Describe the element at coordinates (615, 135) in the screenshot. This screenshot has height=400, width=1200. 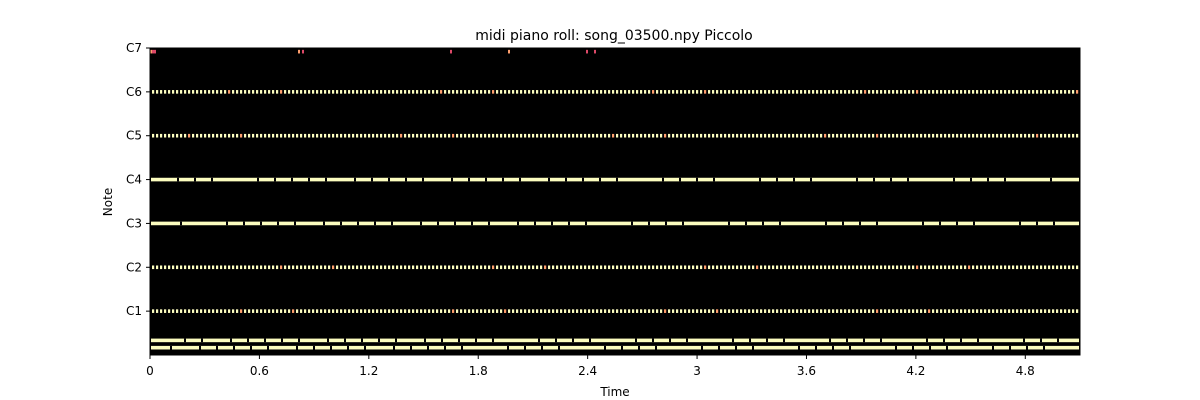
I see `note-row` at that location.